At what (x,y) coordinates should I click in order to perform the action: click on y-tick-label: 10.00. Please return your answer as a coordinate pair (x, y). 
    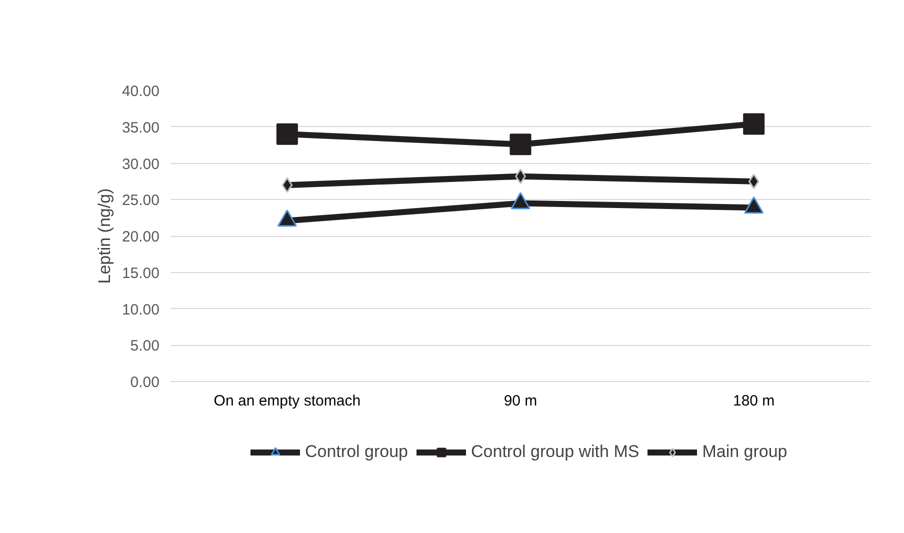
    Looking at the image, I should click on (141, 309).